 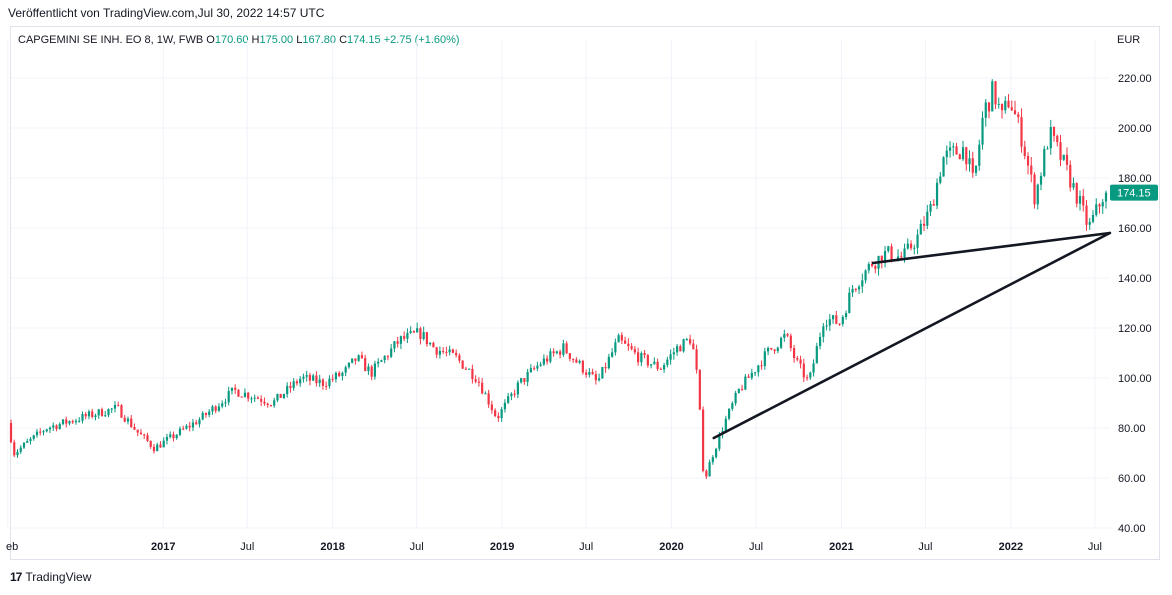 What do you see at coordinates (1135, 329) in the screenshot?
I see `y-tick-label: 120.00` at bounding box center [1135, 329].